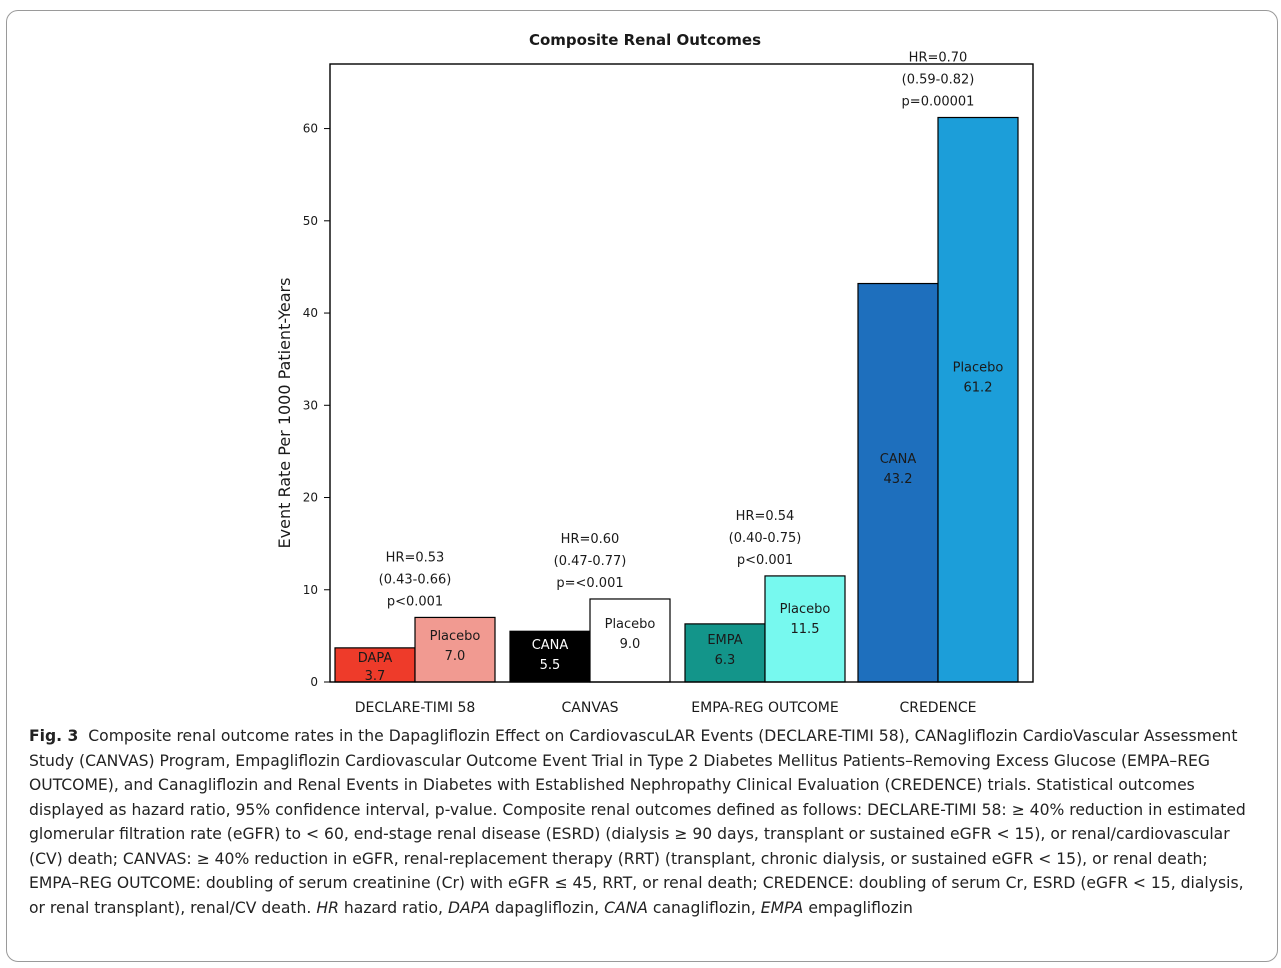 The image size is (1281, 968). What do you see at coordinates (630, 644) in the screenshot?
I see `data-label: 9.0` at bounding box center [630, 644].